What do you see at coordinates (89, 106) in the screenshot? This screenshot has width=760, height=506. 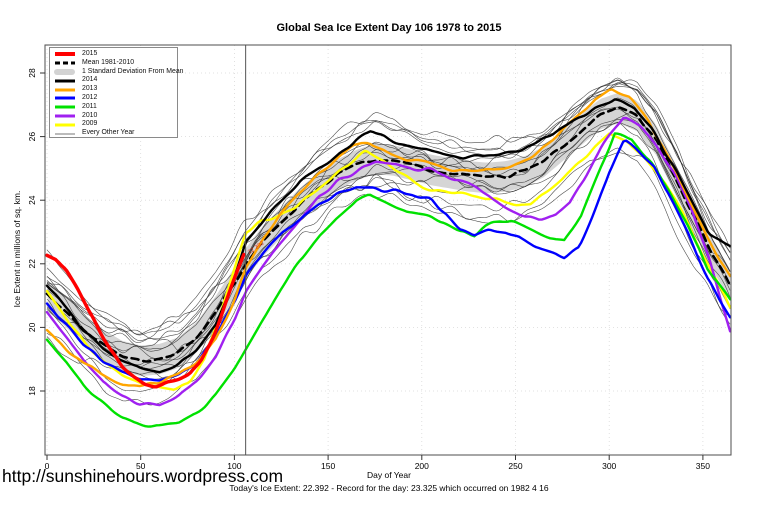 I see `legend-label: 2011` at bounding box center [89, 106].